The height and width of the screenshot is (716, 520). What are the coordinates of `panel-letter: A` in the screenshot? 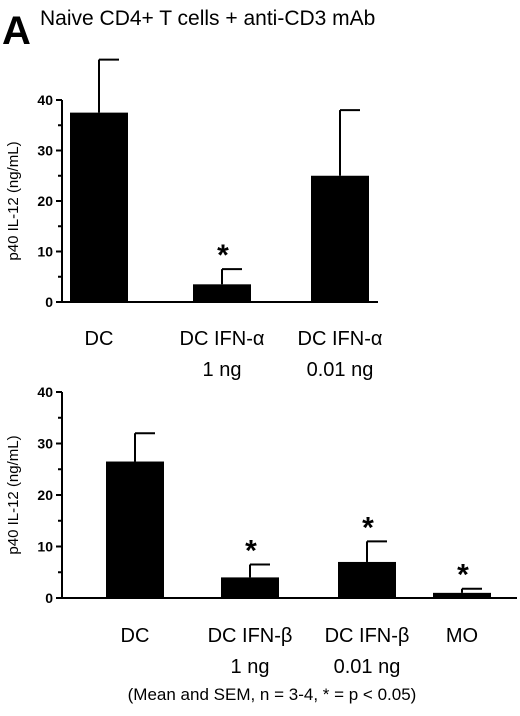 It's located at (16, 31).